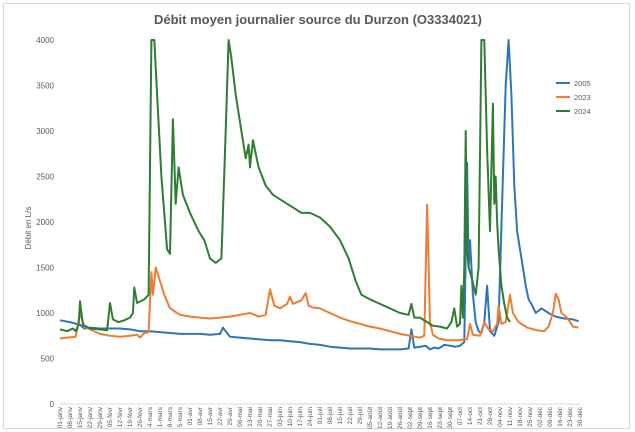 This screenshot has height=432, width=635. I want to click on y-axis-ticks: 0 500 1000 1500 2000 2500 3000 3500 4000, so click(45, 222).